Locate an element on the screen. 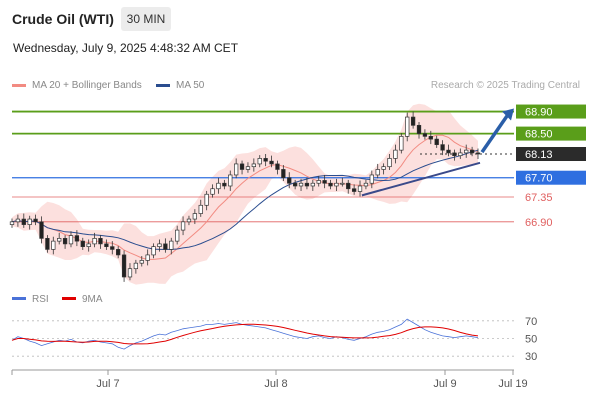 The image size is (590, 400). legend-ma20: MA 20 + Bollinger Bands is located at coordinates (77, 85).